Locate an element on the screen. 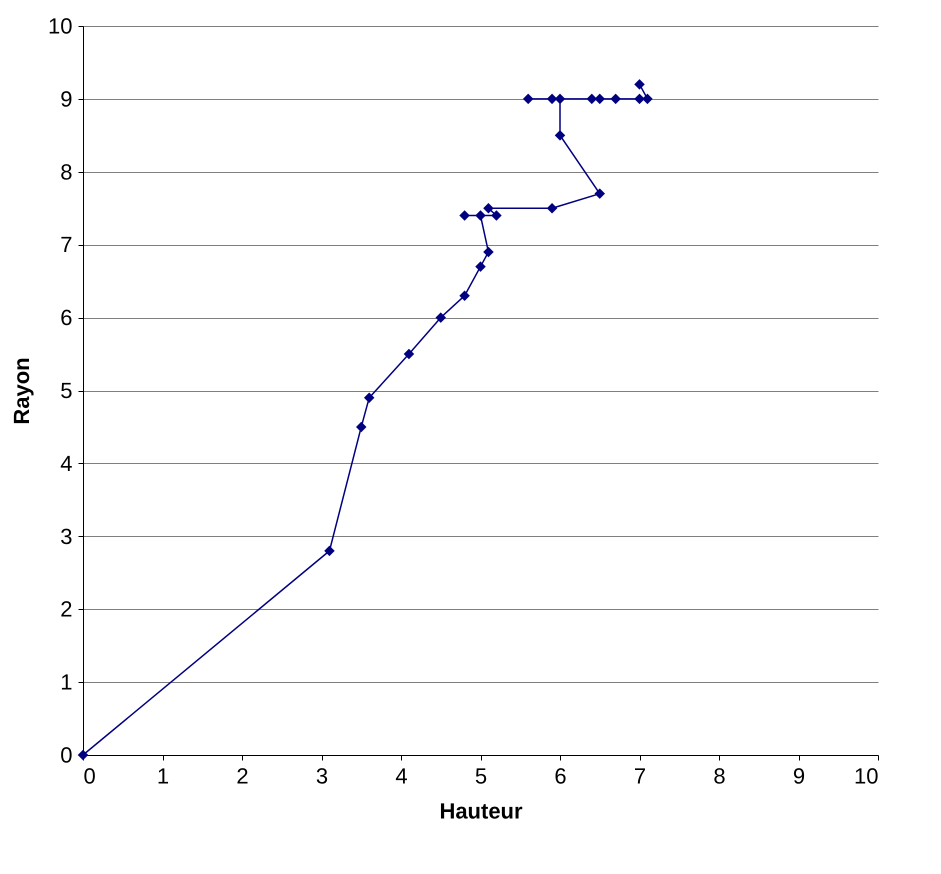 This screenshot has width=941, height=874. y-tick-label: 6 is located at coordinates (66, 317).